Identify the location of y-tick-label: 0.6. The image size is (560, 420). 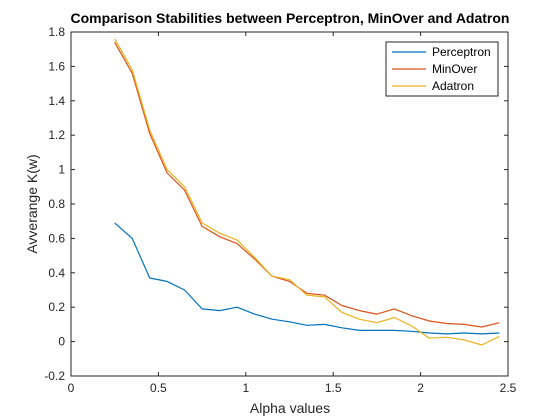
(56, 238).